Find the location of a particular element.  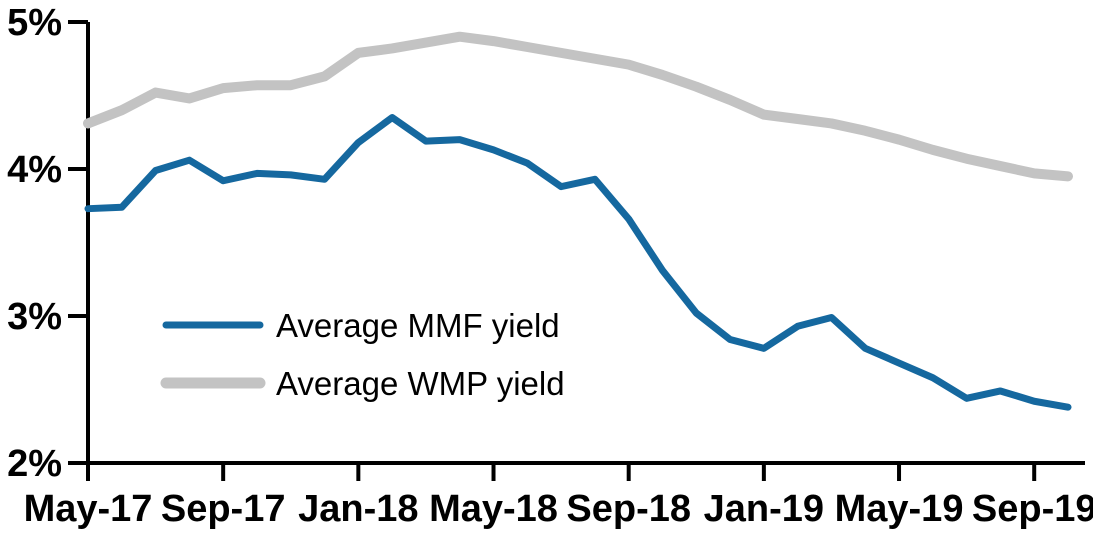

chart-legend: Average MMF yield Average WMP yield is located at coordinates (362, 354).